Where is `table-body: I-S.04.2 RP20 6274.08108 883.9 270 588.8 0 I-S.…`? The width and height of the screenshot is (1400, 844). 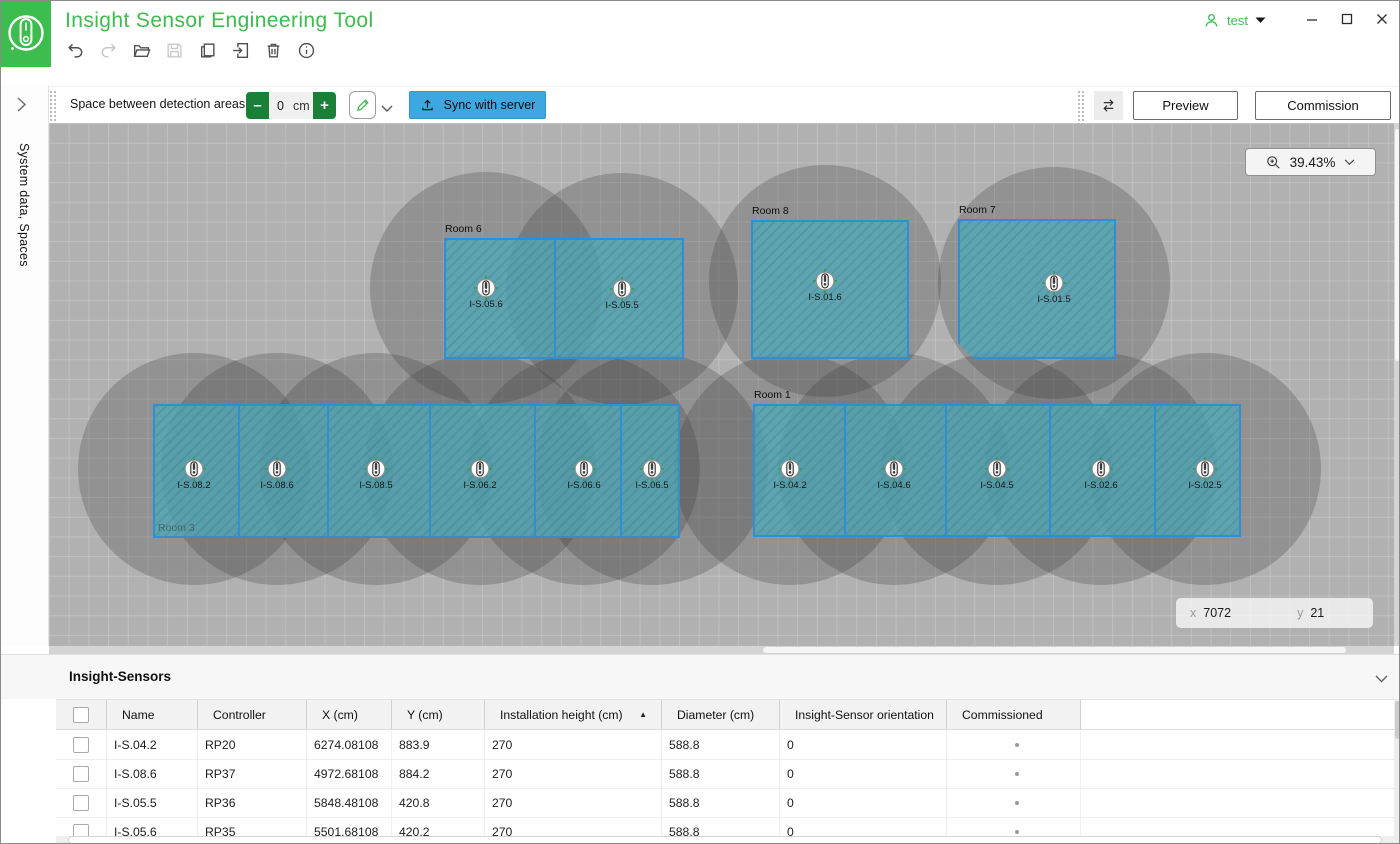
table-body: I-S.04.2 RP20 6274.08108 883.9 270 588.8 0 I-S.… is located at coordinates (725, 787).